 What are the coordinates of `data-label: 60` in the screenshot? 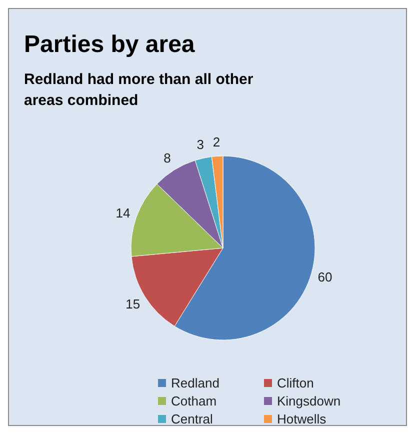 It's located at (325, 277).